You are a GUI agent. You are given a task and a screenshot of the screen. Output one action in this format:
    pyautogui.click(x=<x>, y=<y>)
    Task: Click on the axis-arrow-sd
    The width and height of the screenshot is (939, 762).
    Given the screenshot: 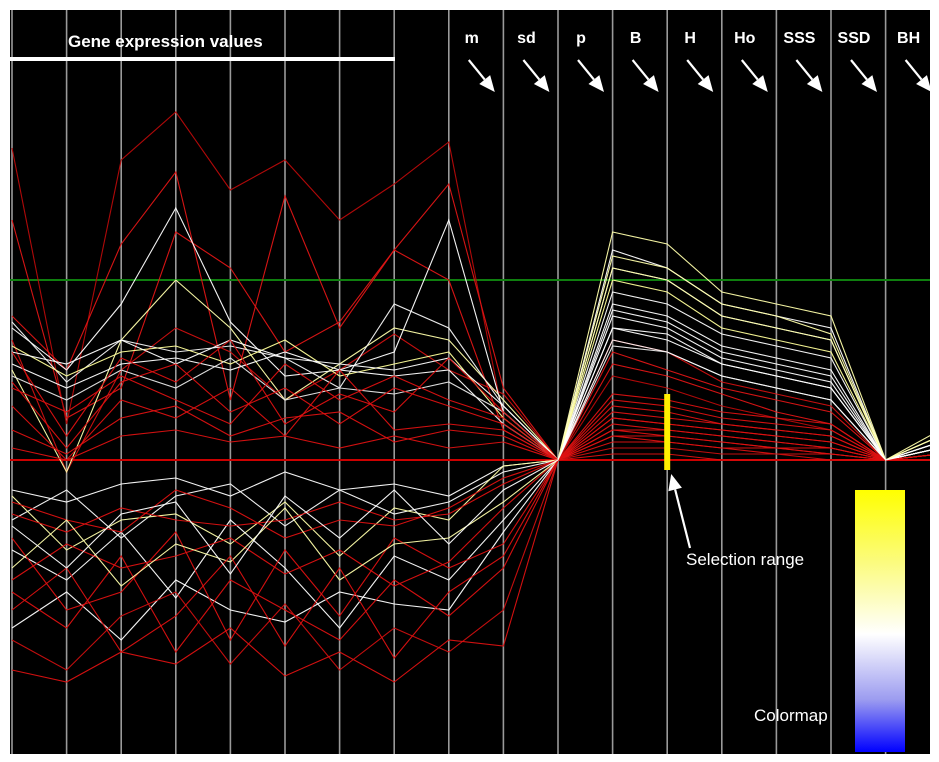 What is the action you would take?
    pyautogui.click(x=536, y=75)
    